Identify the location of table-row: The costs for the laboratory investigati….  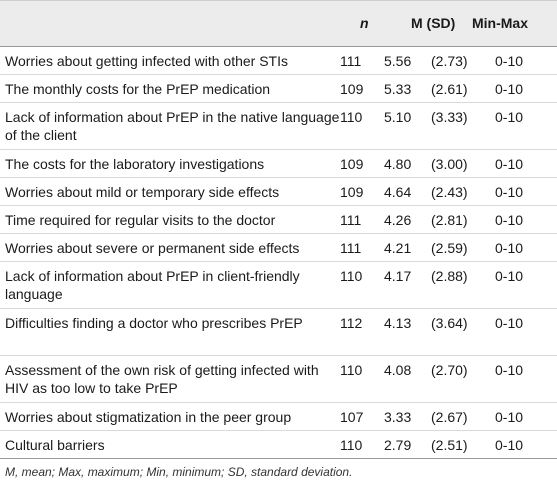
(278, 164).